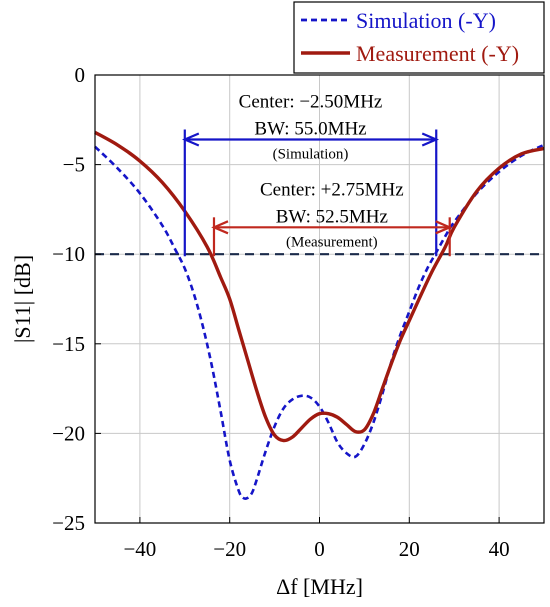 The image size is (550, 607). Describe the element at coordinates (68, 433) in the screenshot. I see `y-tick-label: −20` at that location.